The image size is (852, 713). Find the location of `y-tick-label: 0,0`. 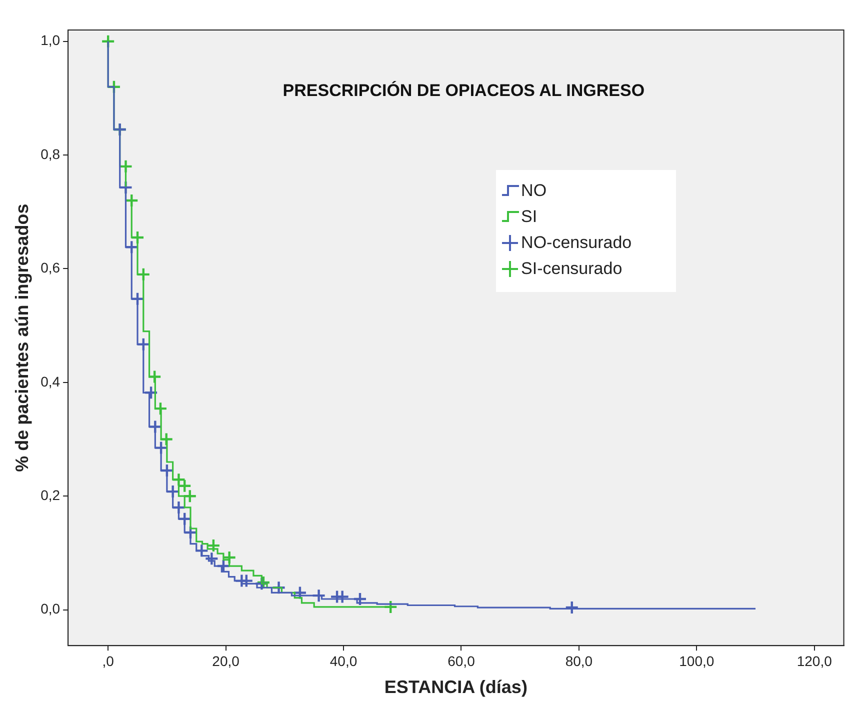

y-tick-label: 0,0 is located at coordinates (50, 608).